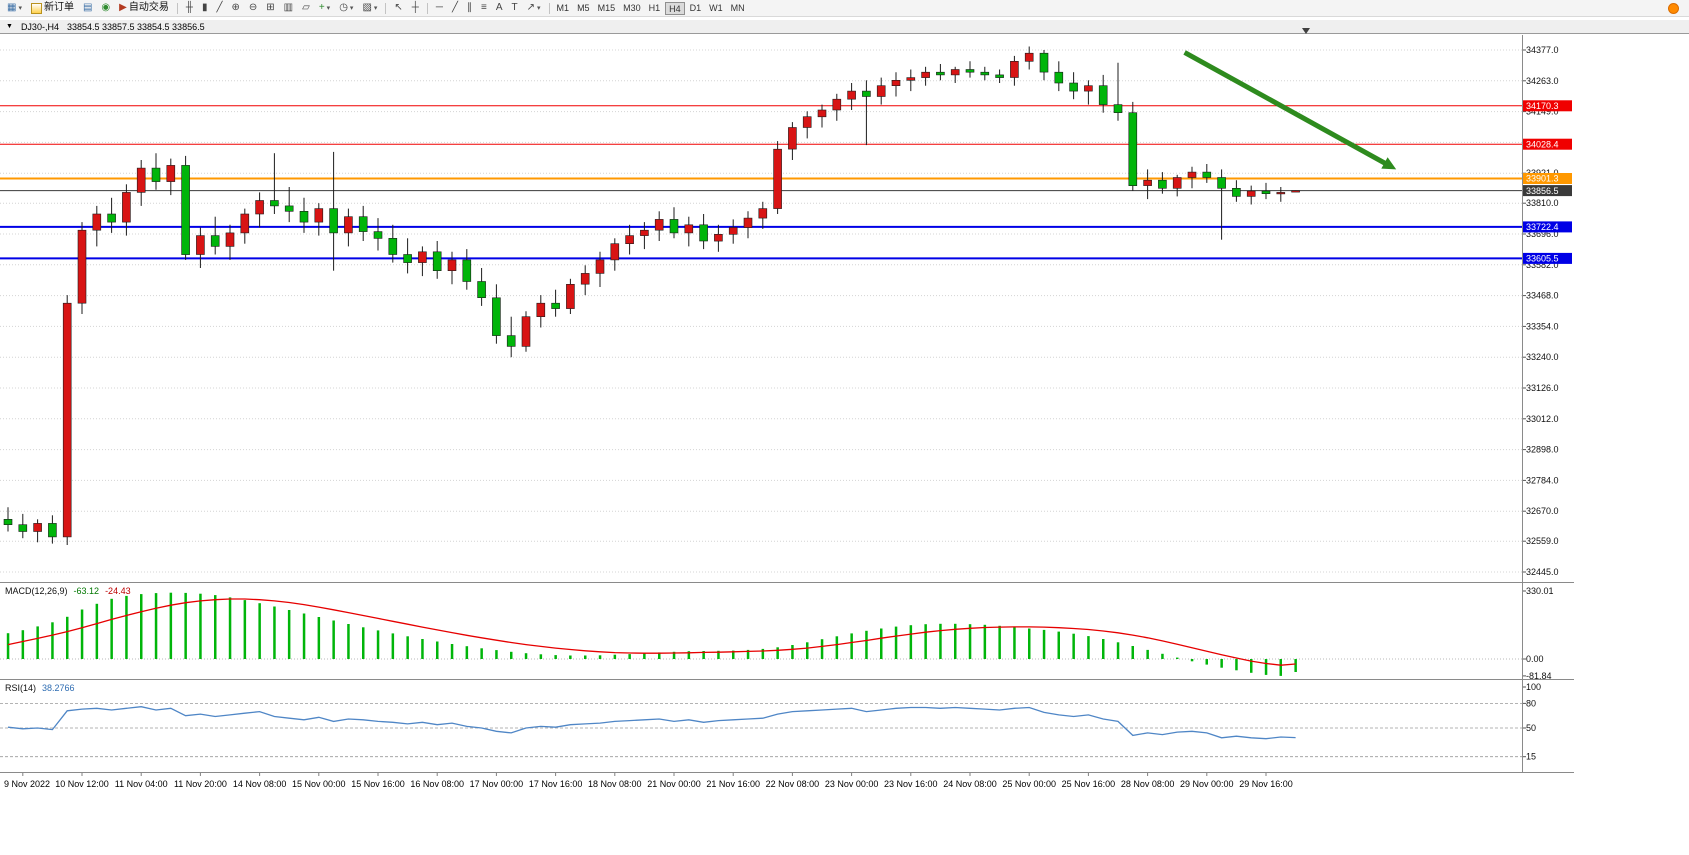  What do you see at coordinates (1542, 419) in the screenshot?
I see `price-axis-label: 33012.0` at bounding box center [1542, 419].